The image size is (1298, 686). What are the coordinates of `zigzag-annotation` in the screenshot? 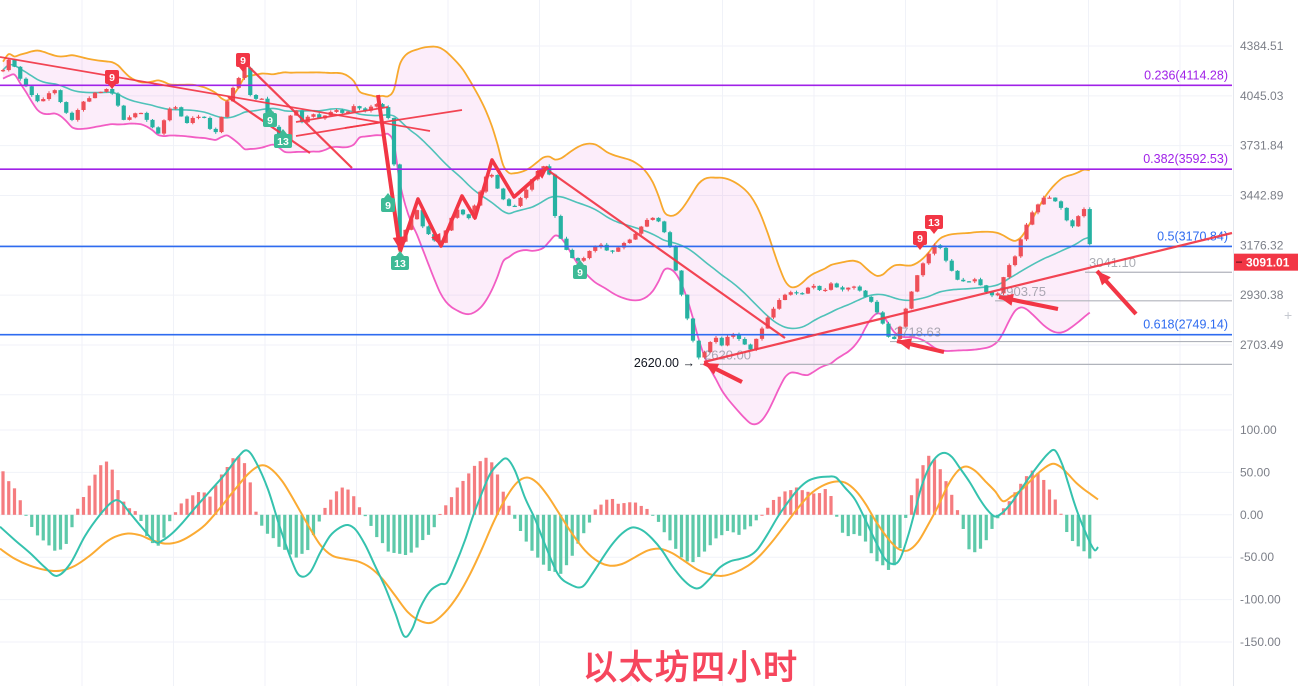 It's located at (474, 205).